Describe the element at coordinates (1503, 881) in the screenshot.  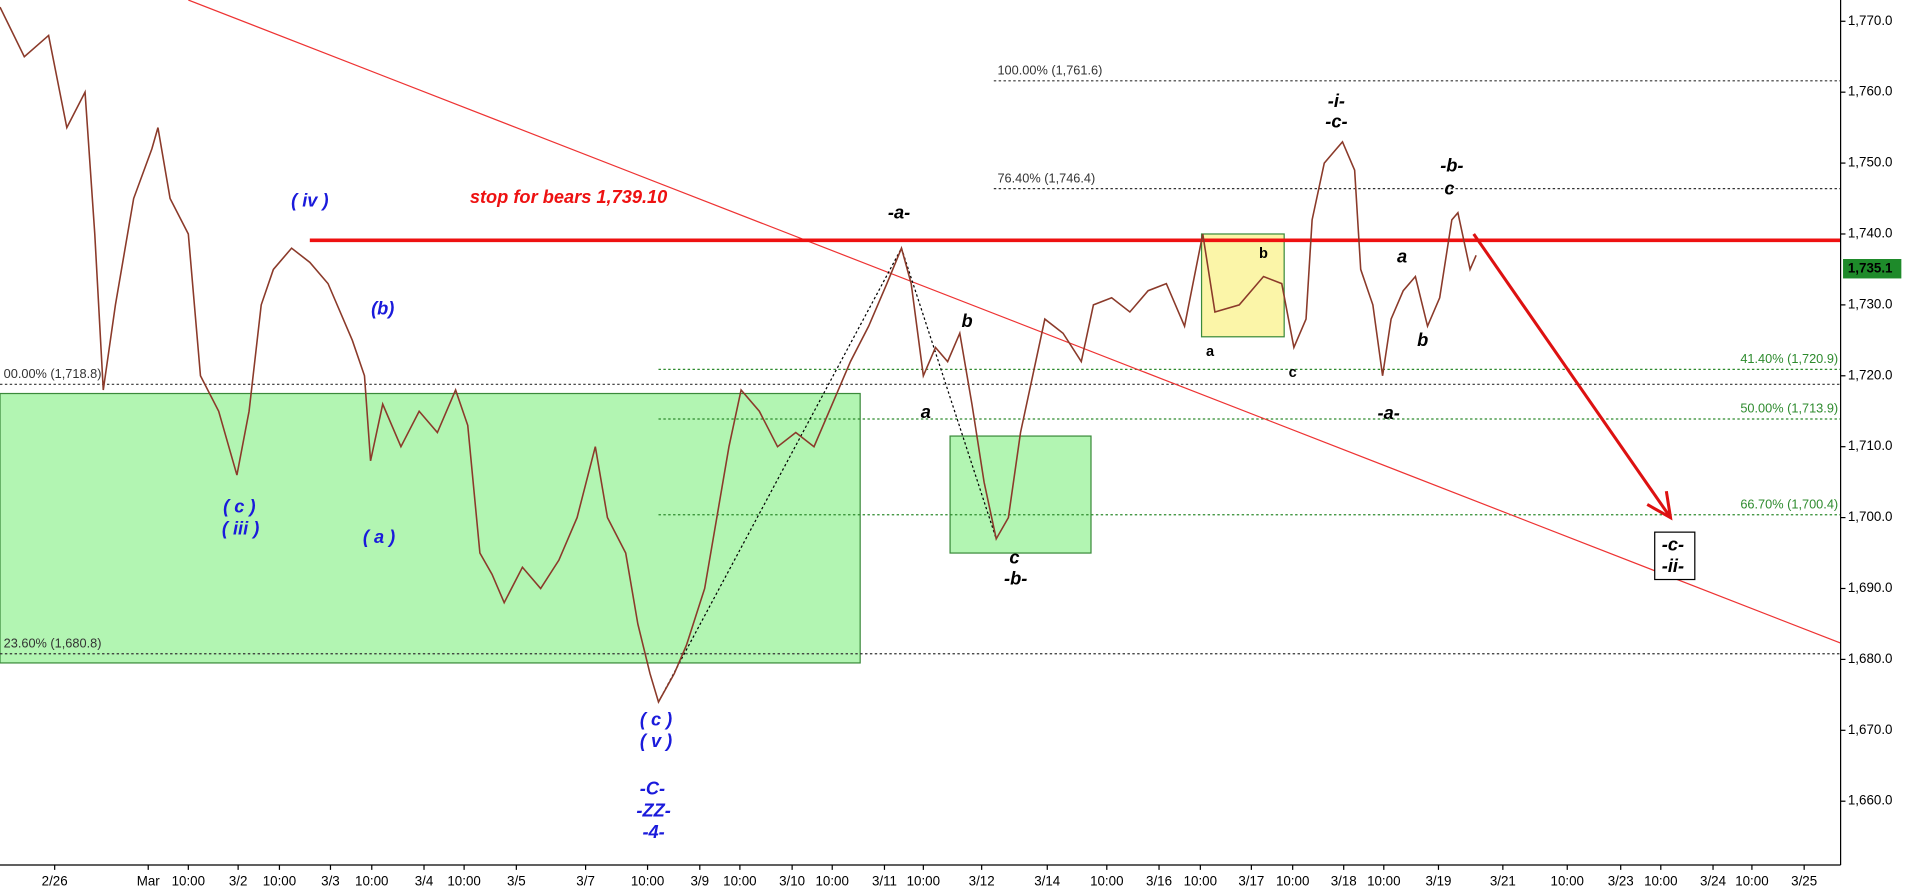
I see `x-tick-label: 3/21` at that location.